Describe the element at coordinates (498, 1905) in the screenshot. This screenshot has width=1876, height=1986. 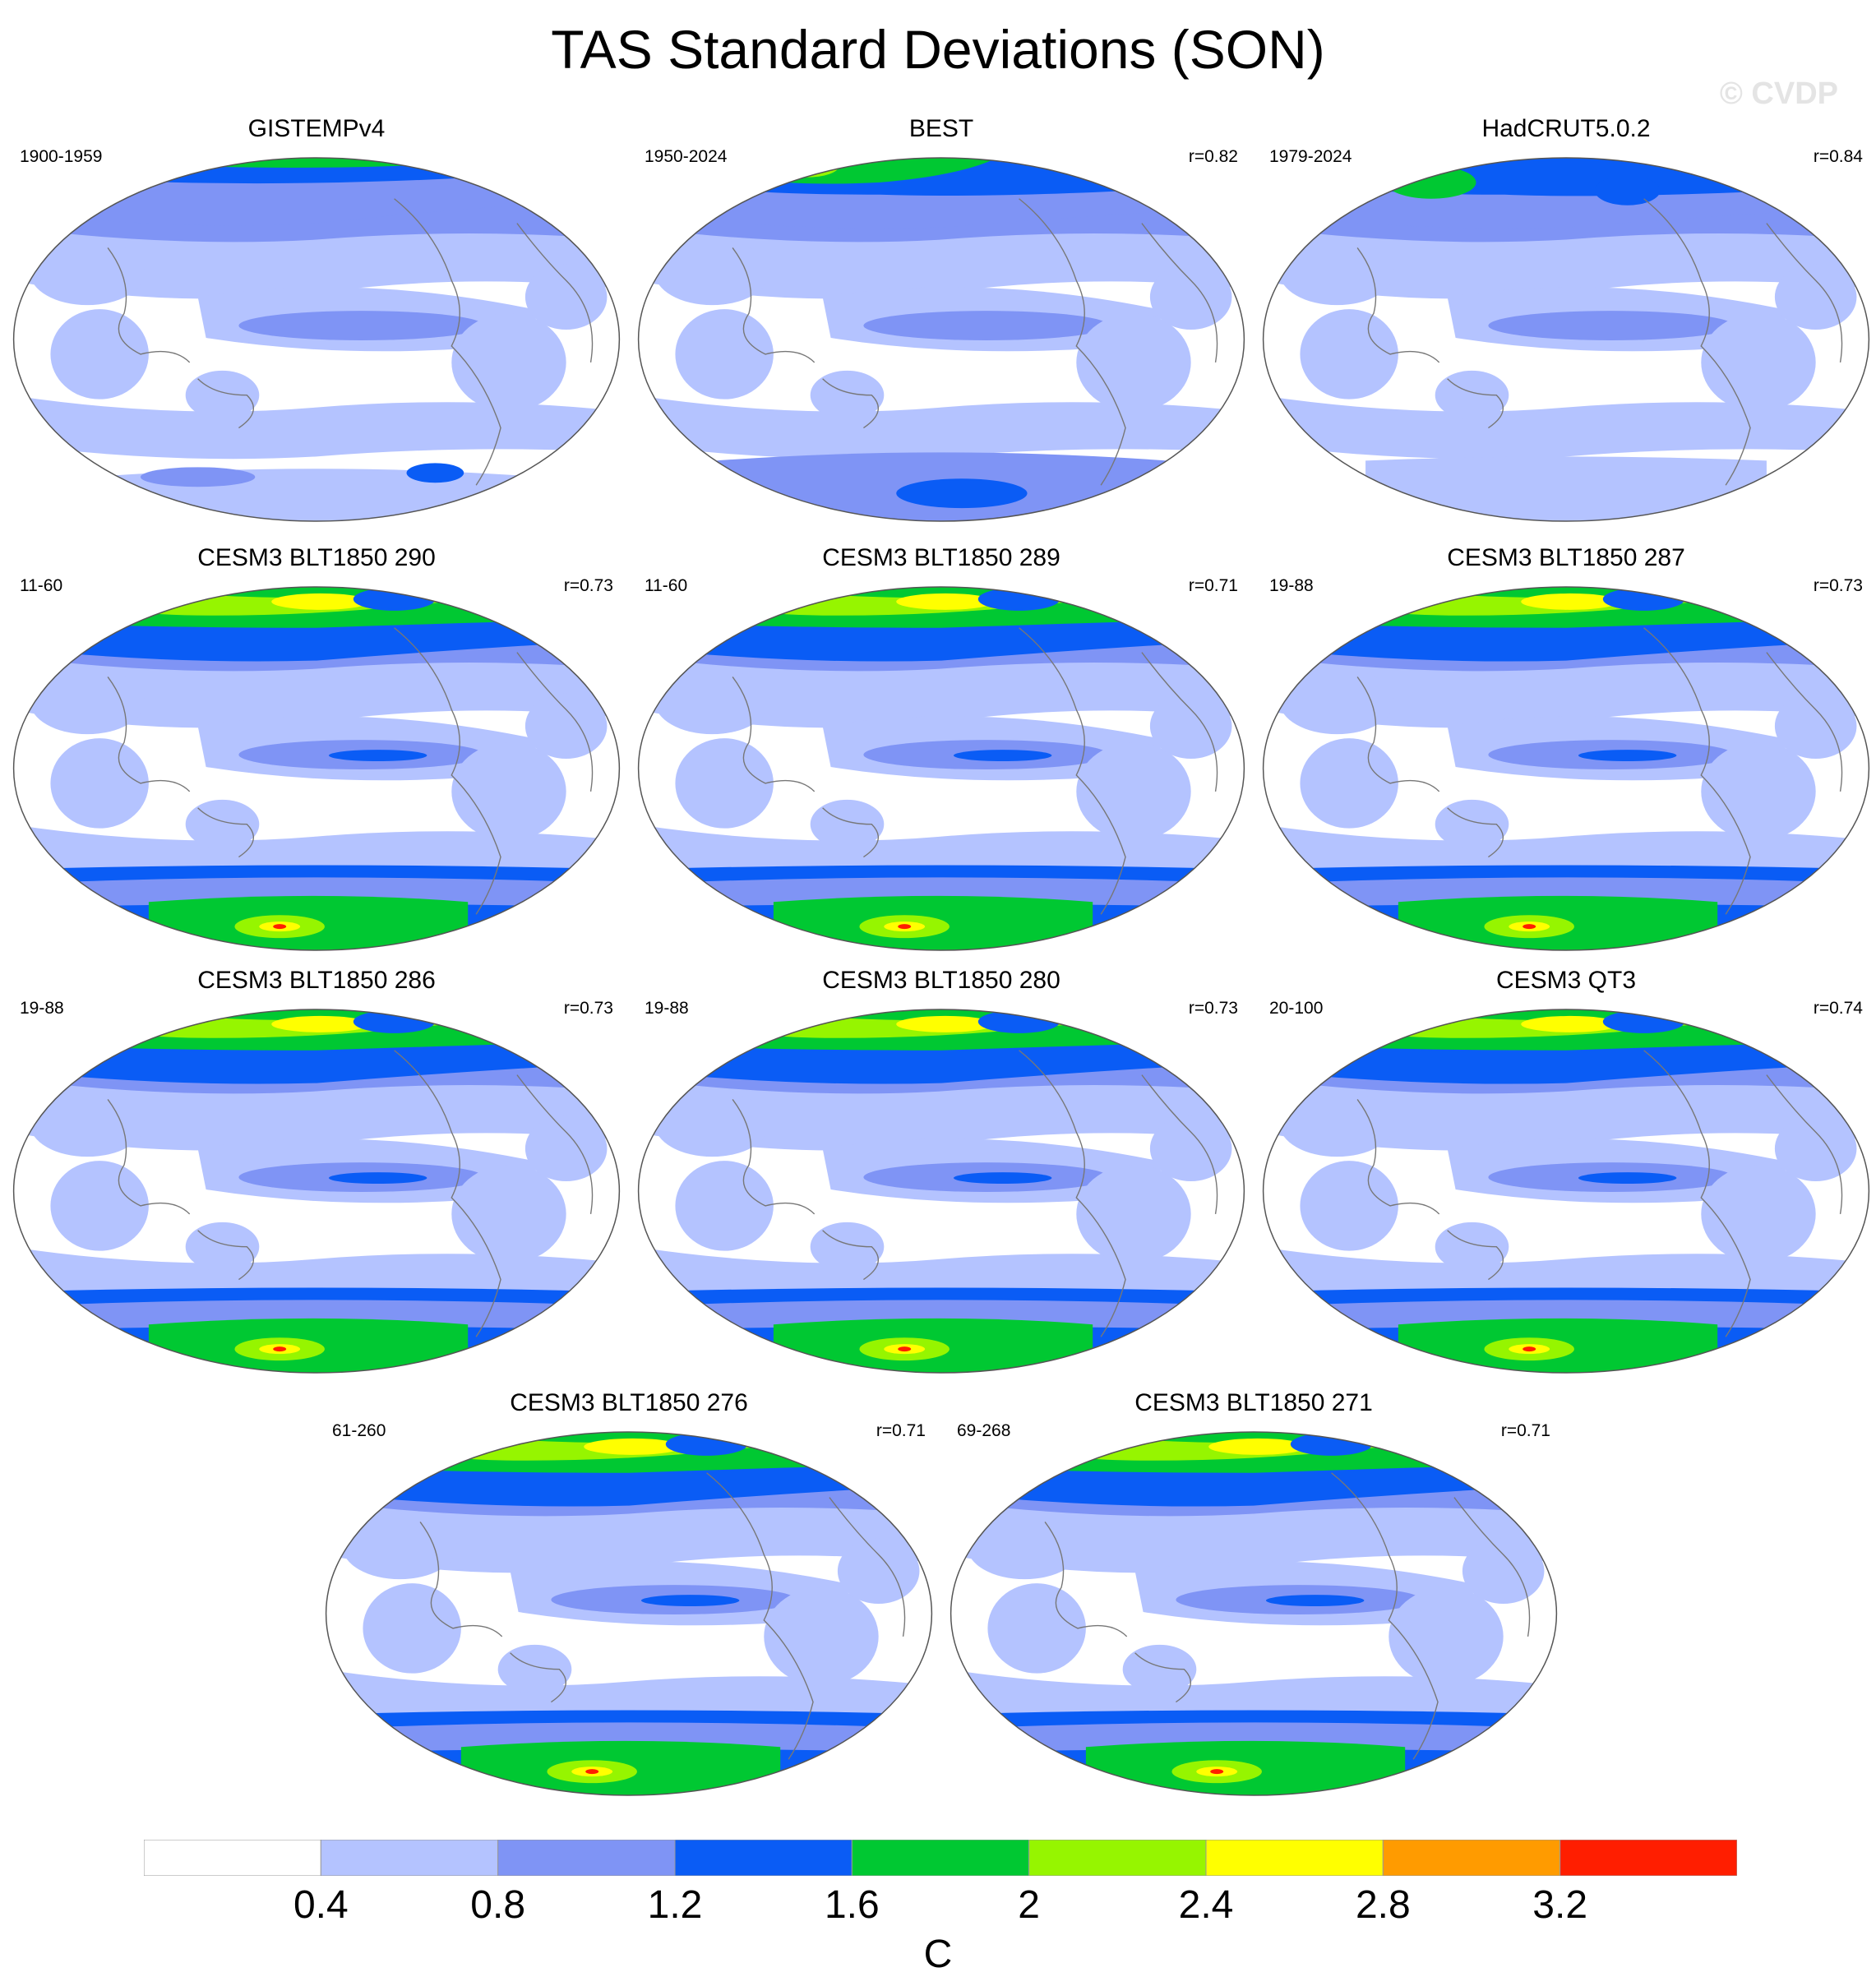
I see `colorbar-tick-label: 0.8` at that location.